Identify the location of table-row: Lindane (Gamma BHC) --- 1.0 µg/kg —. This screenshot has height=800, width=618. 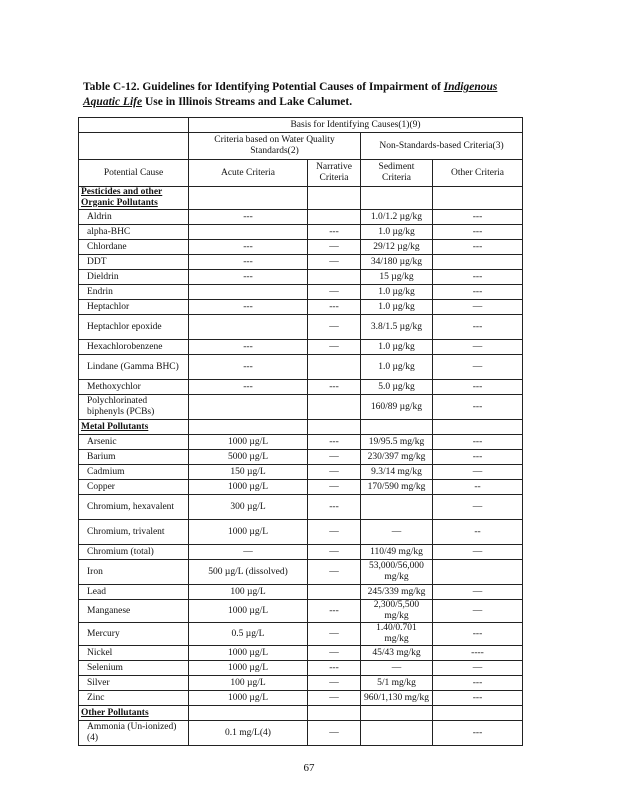
(301, 367).